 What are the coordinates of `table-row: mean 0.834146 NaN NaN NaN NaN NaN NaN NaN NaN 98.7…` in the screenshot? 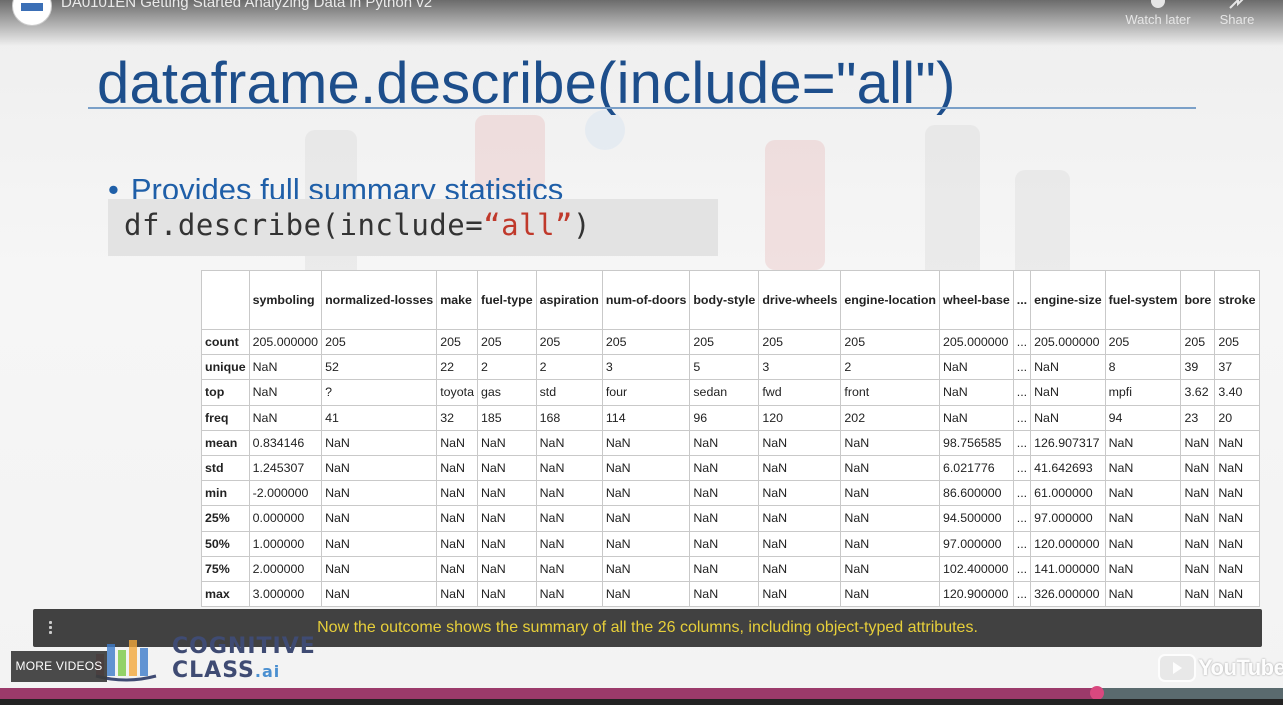 It's located at (730, 442).